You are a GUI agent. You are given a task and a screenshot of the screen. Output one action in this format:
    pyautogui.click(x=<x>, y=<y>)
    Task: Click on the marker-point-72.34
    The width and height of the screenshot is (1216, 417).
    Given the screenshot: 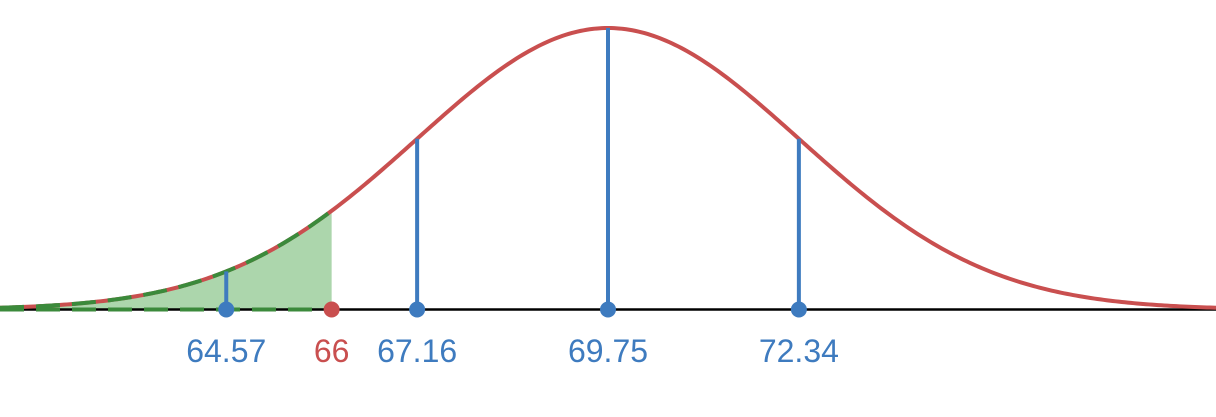 What is the action you would take?
    pyautogui.click(x=798, y=309)
    